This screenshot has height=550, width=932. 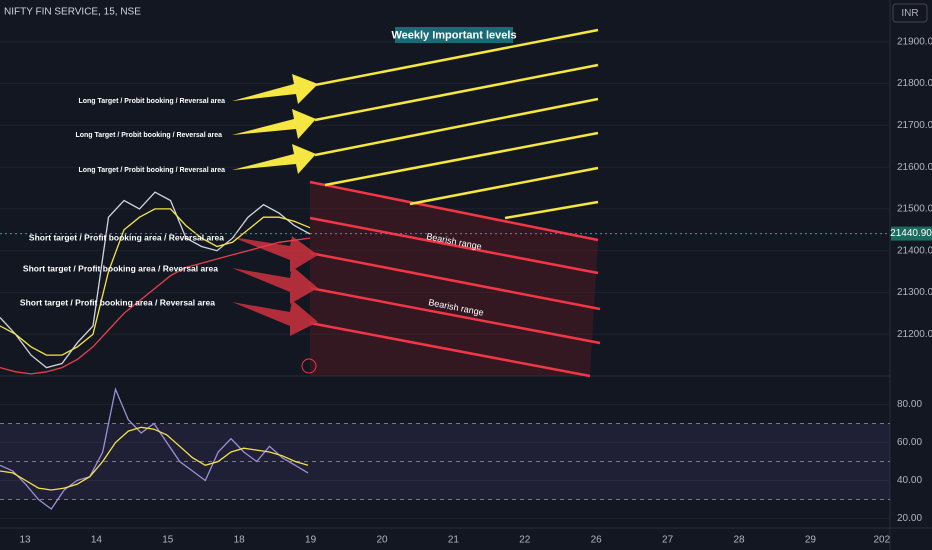 I want to click on title-box, so click(x=454, y=35).